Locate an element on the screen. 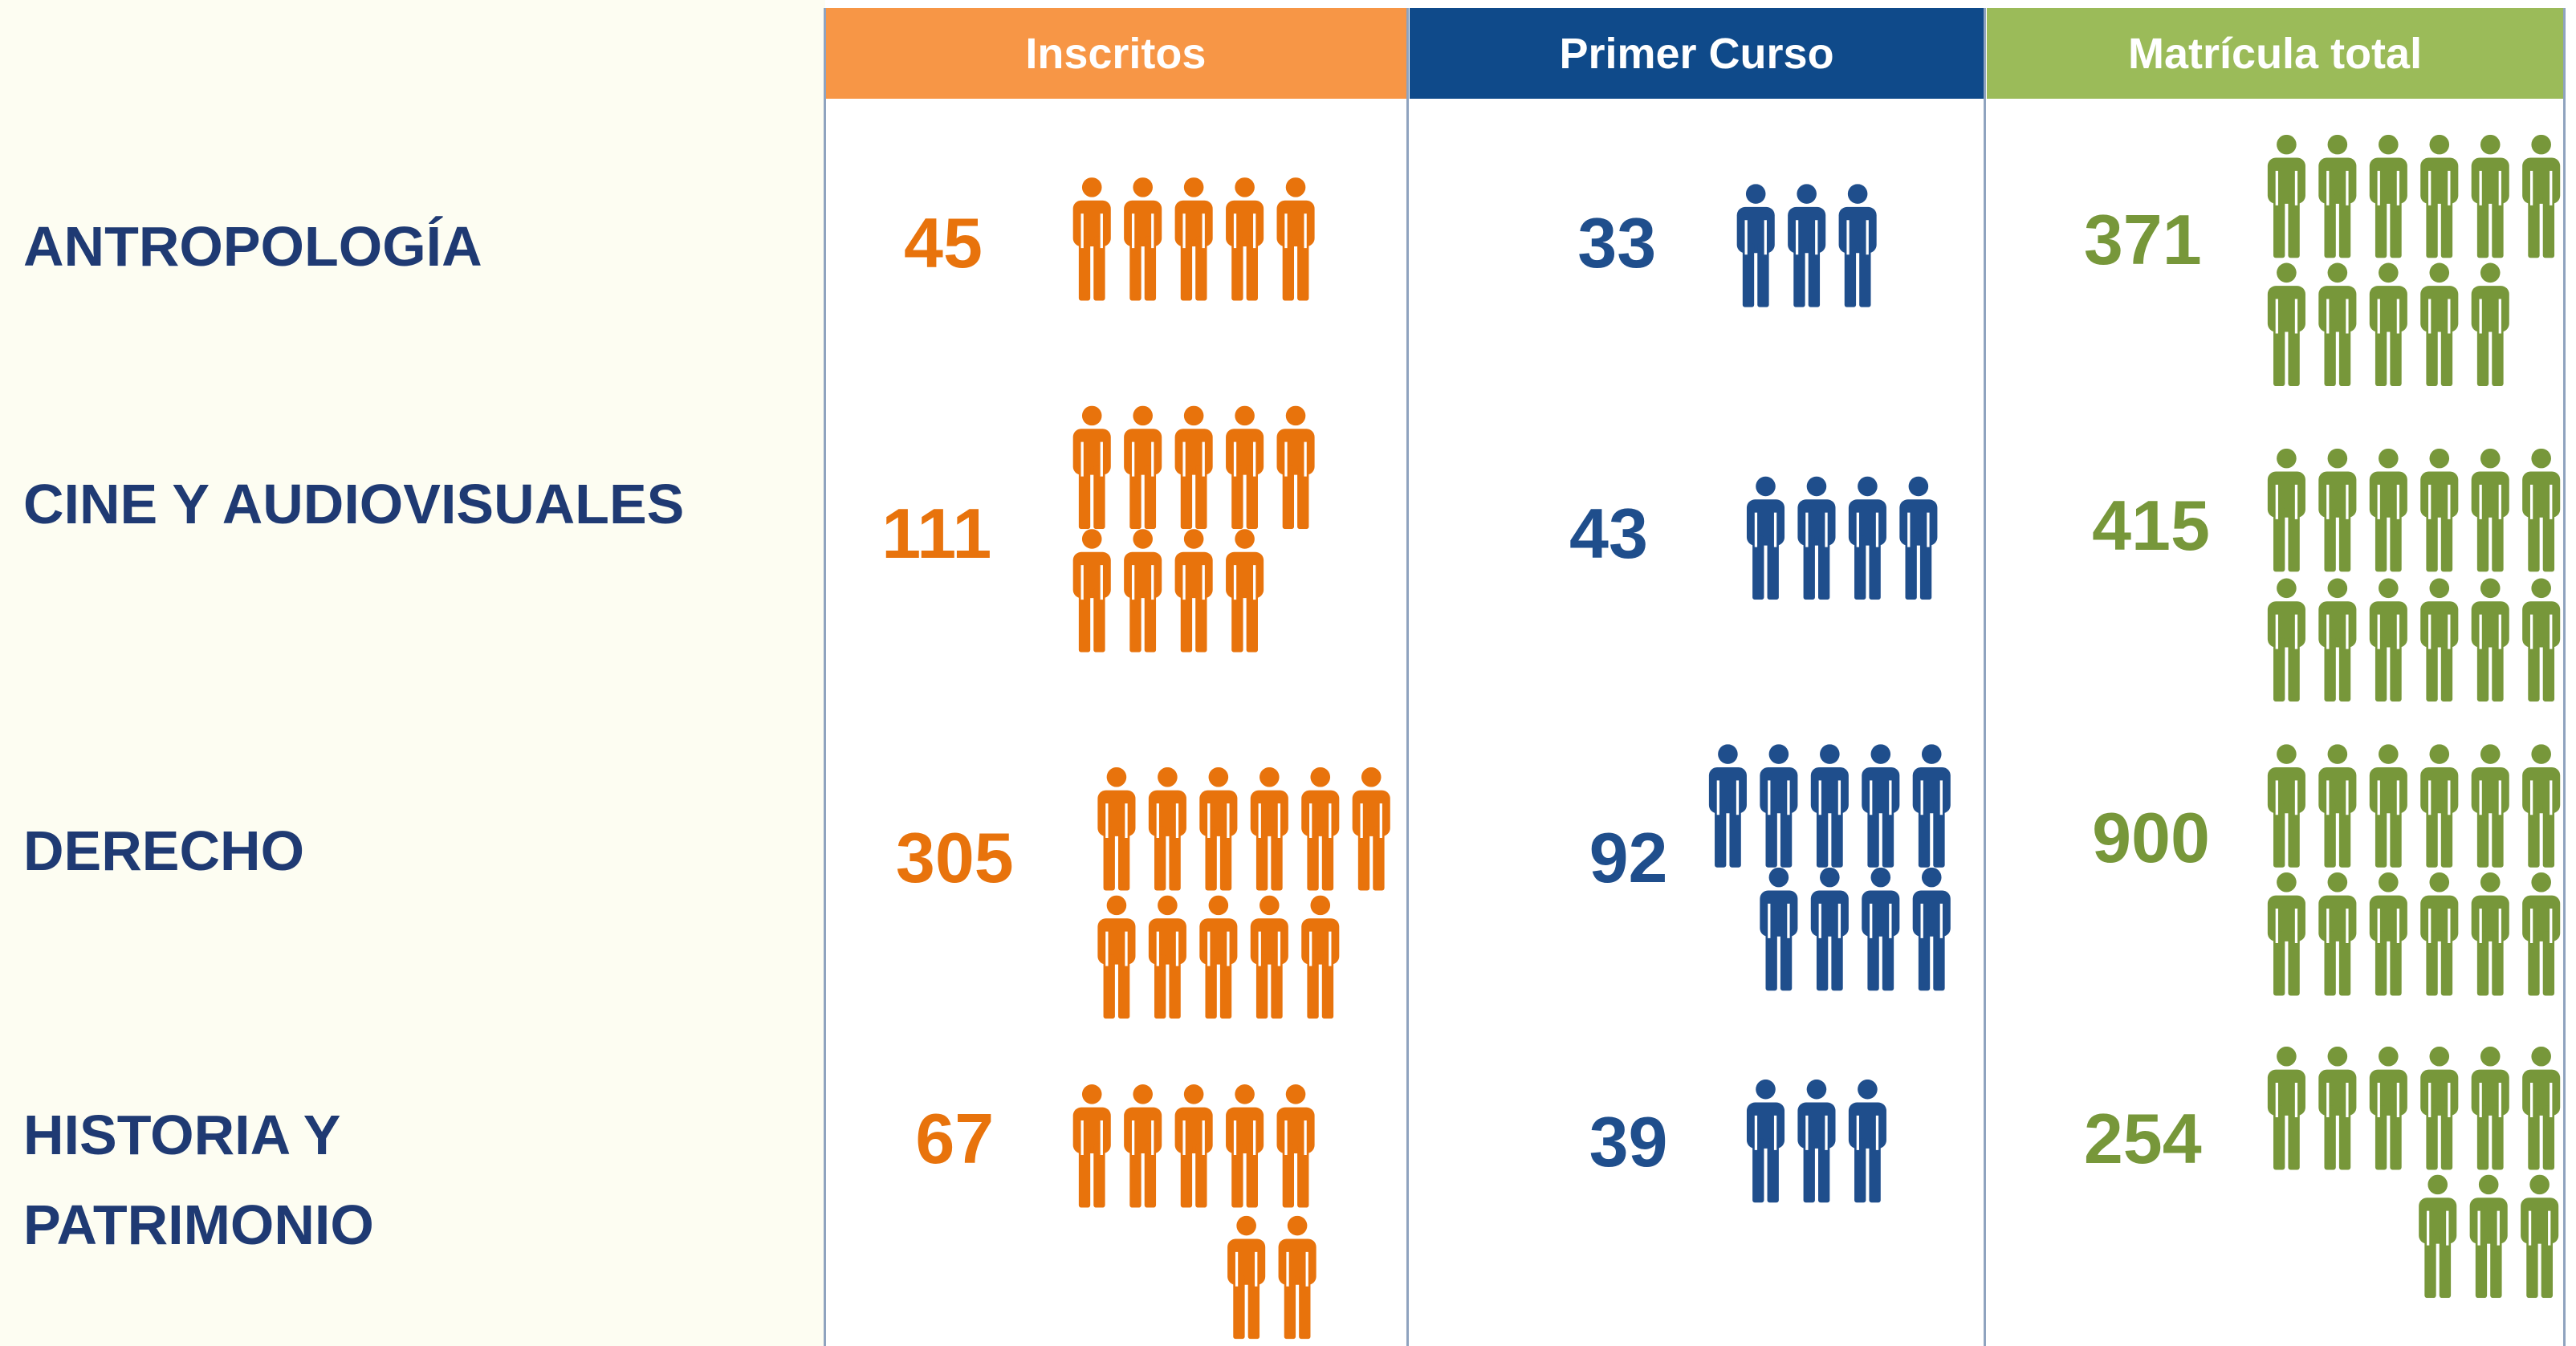 The height and width of the screenshot is (1346, 2576). value: 67 is located at coordinates (955, 1138).